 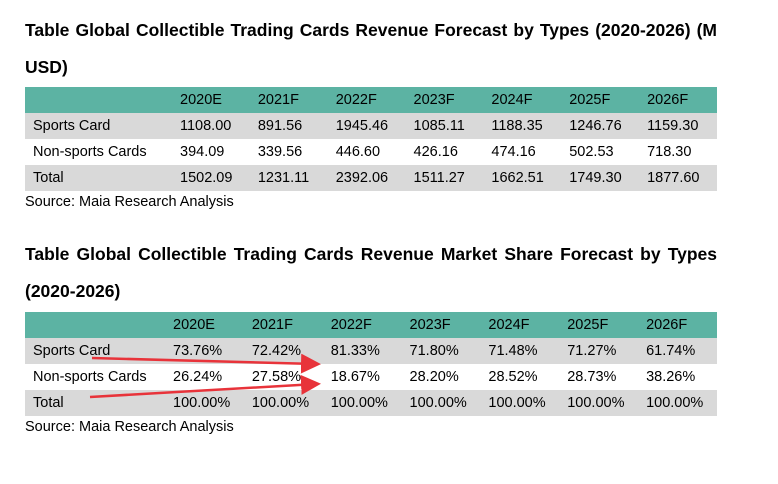 I want to click on table-cell: 38.26%, so click(x=677, y=377).